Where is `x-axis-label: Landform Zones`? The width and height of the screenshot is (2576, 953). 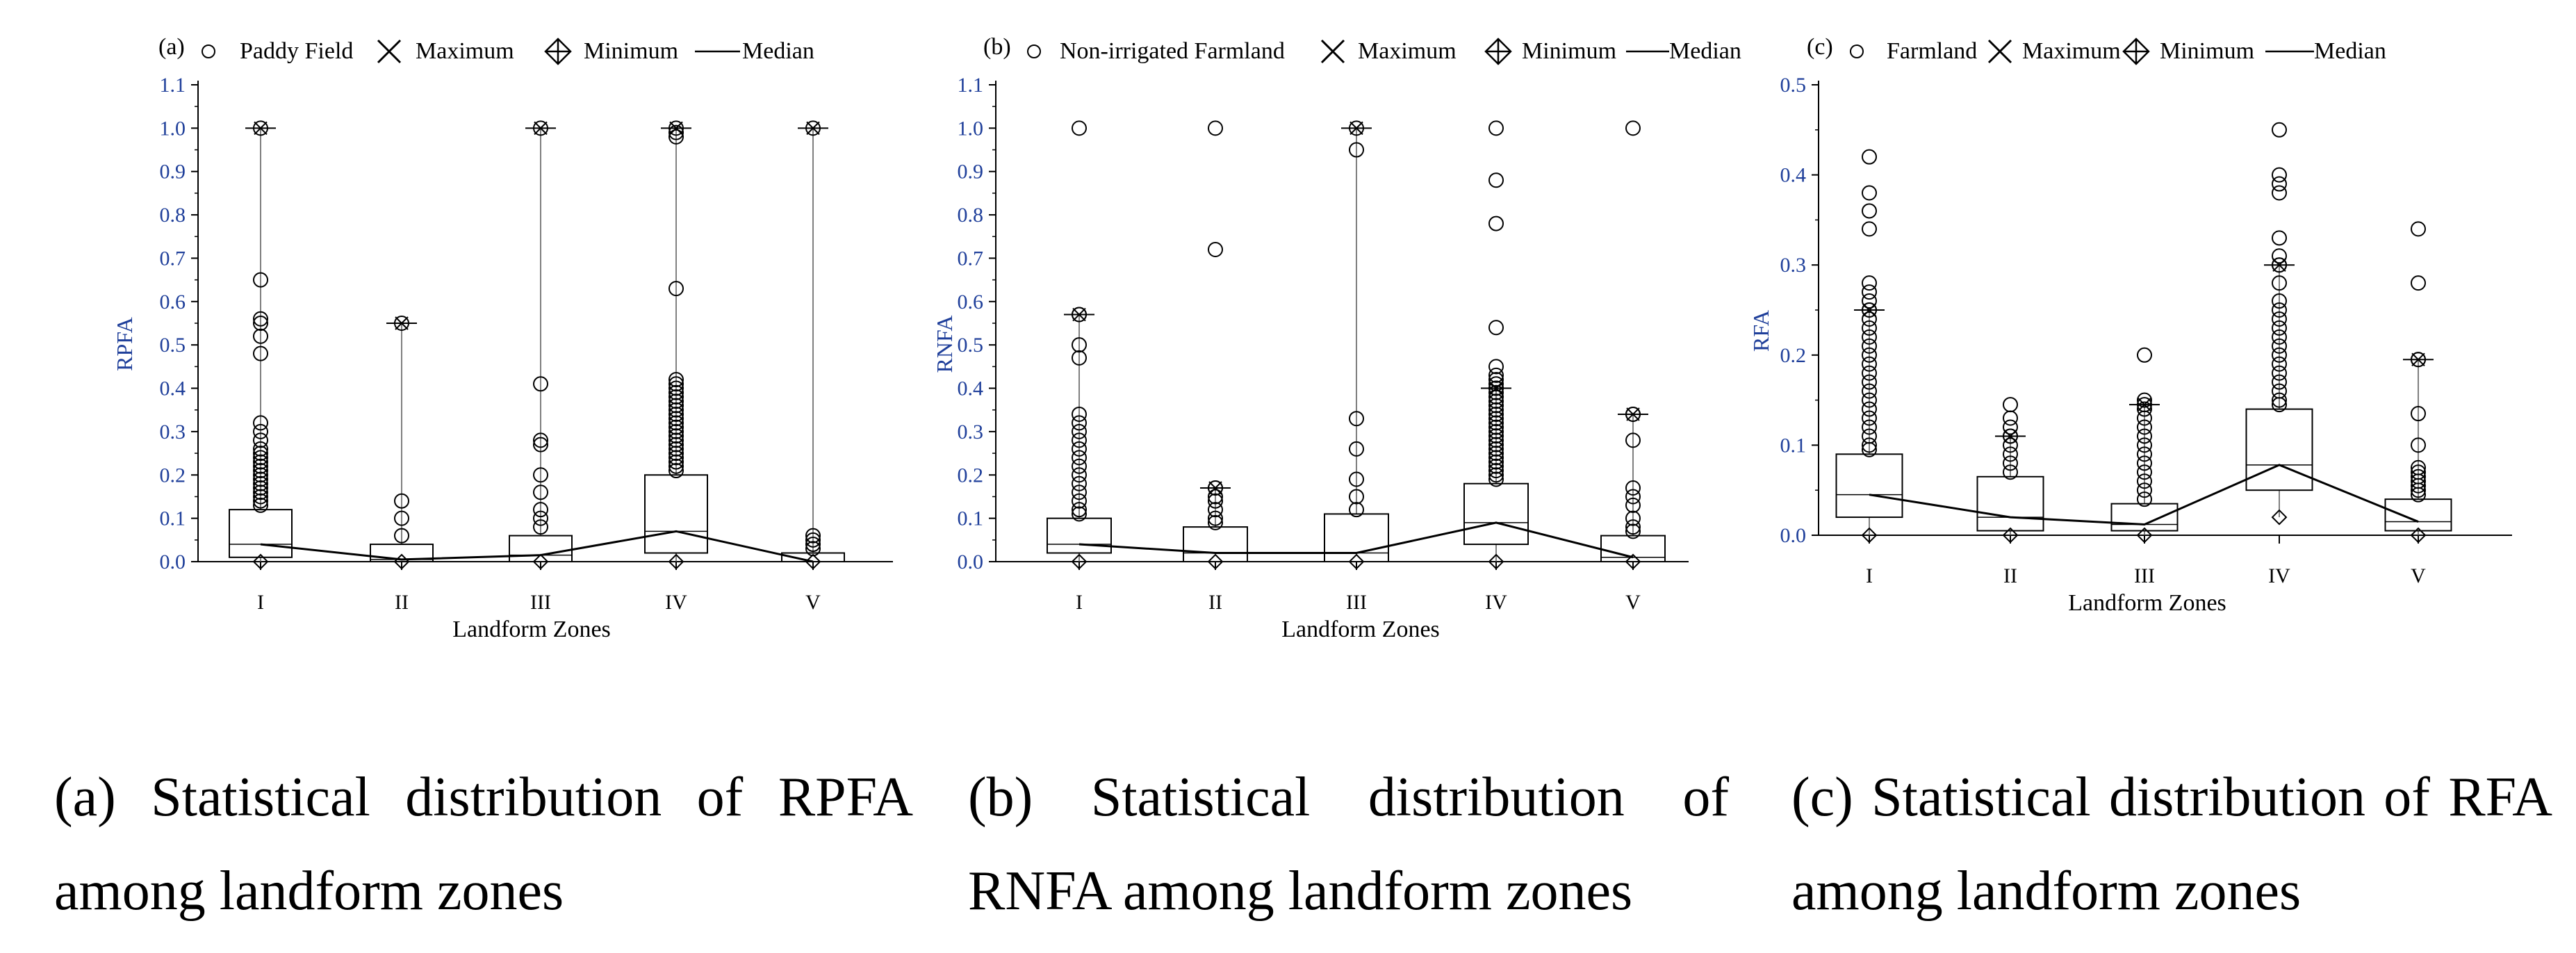
x-axis-label: Landform Zones is located at coordinates (2147, 603).